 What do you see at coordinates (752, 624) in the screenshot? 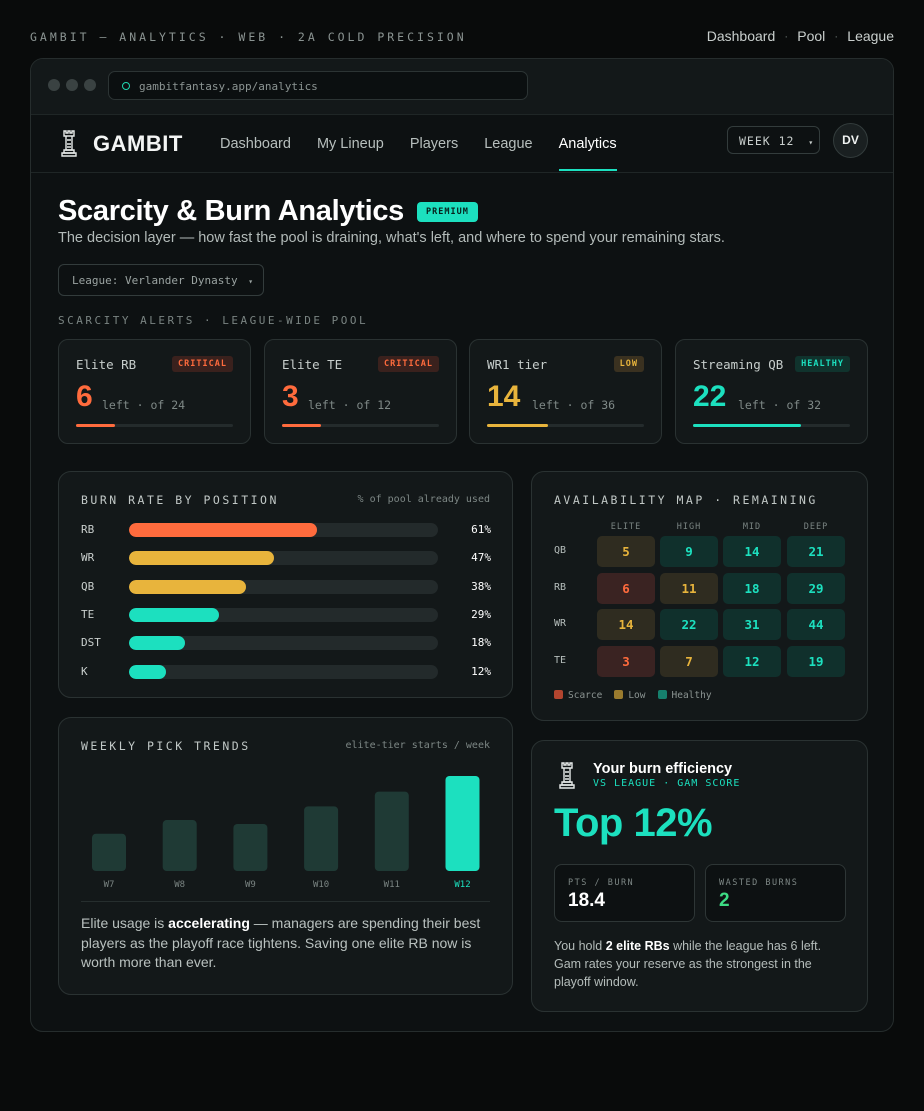
I see `availability-cell: 31` at bounding box center [752, 624].